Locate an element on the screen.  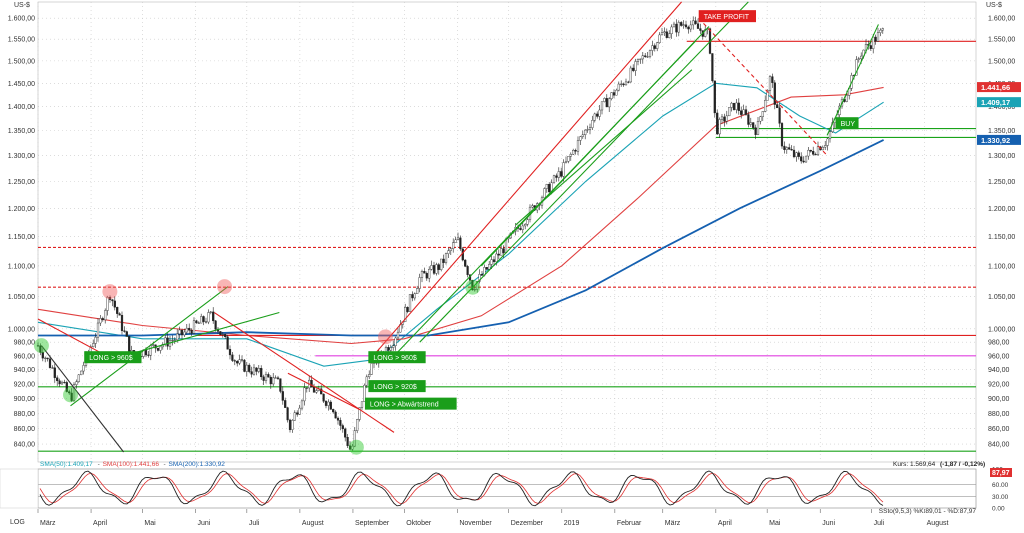
y-tick-label-right: 960,00 is located at coordinates (999, 356).